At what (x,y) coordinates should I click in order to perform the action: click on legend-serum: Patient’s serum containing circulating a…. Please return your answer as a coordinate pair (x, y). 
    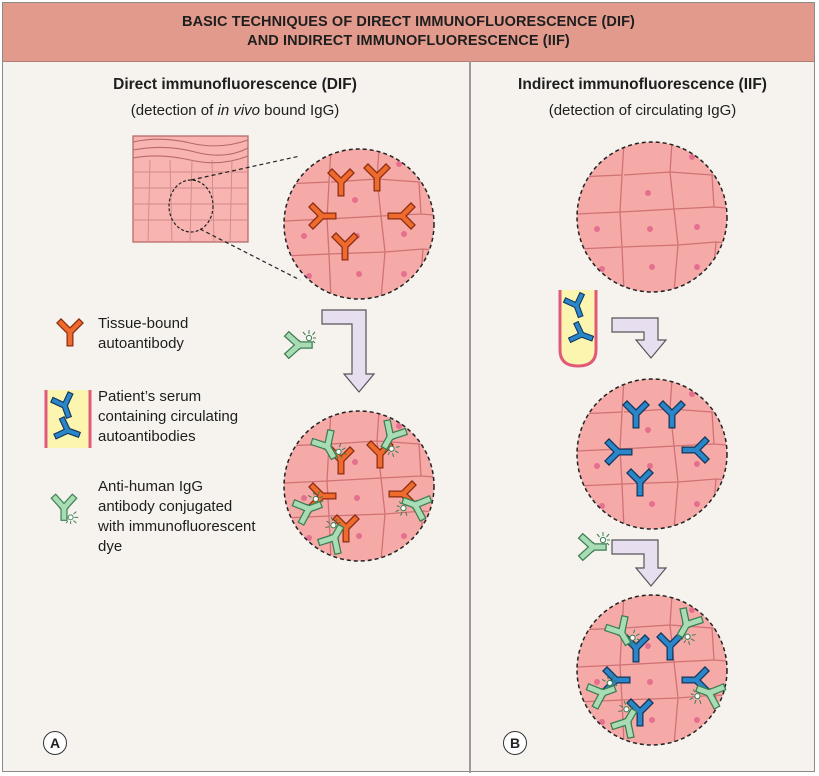
    Looking at the image, I should click on (168, 416).